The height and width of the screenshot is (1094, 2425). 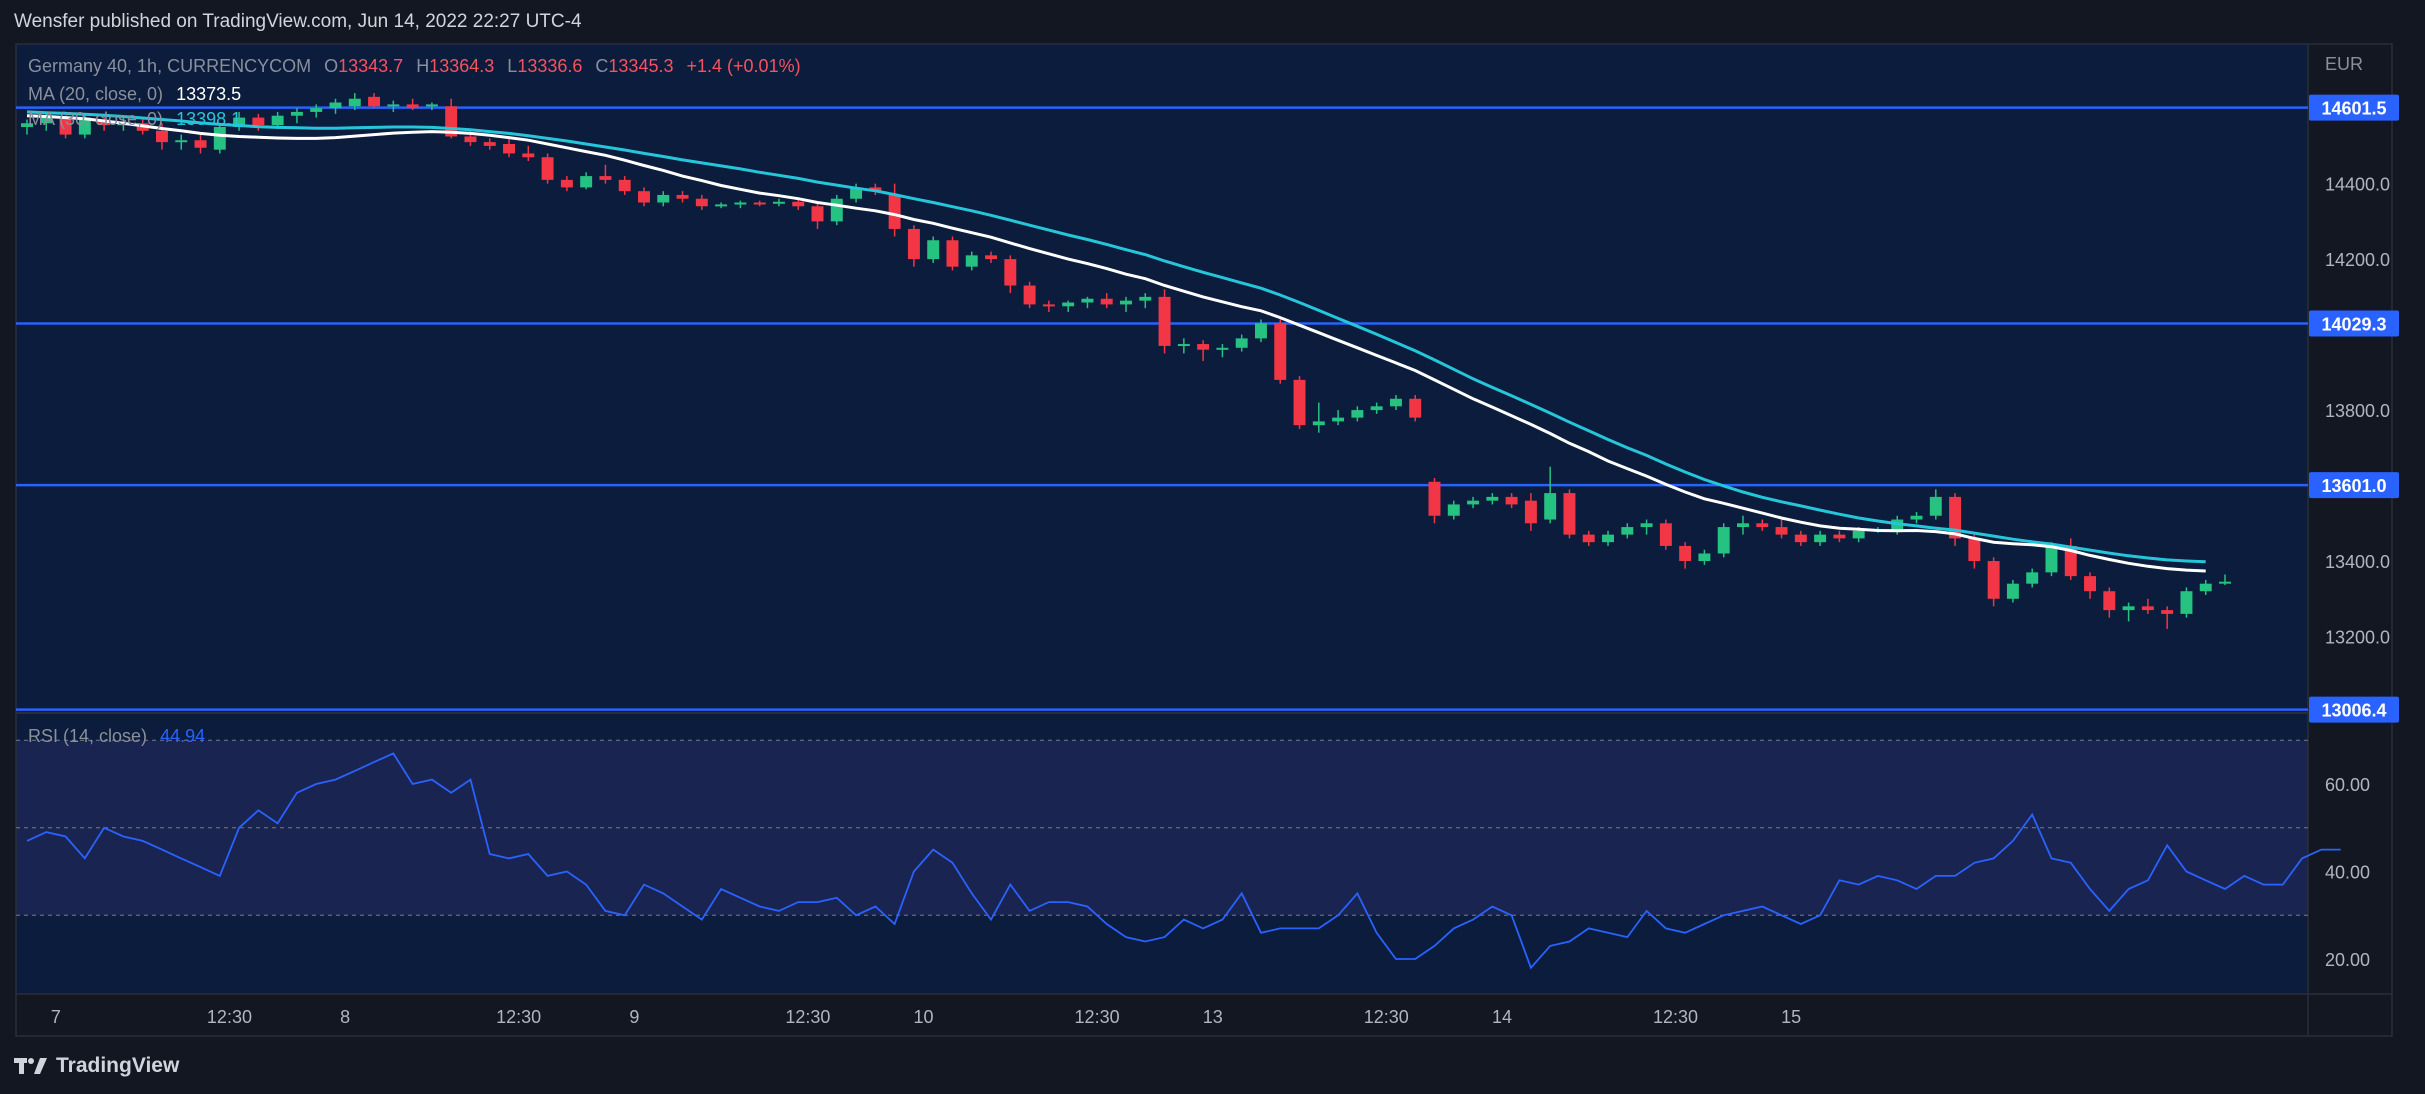 What do you see at coordinates (96, 94) in the screenshot?
I see `ma20-label: MA (20, close, 0)` at bounding box center [96, 94].